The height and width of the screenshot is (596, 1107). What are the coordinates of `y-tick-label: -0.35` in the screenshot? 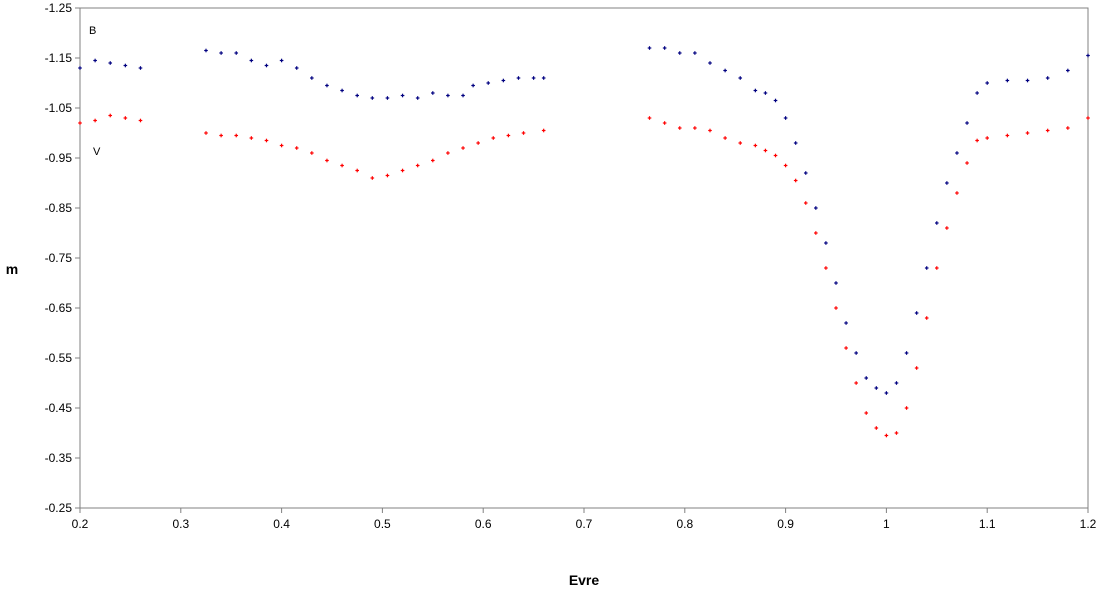 It's located at (59, 458).